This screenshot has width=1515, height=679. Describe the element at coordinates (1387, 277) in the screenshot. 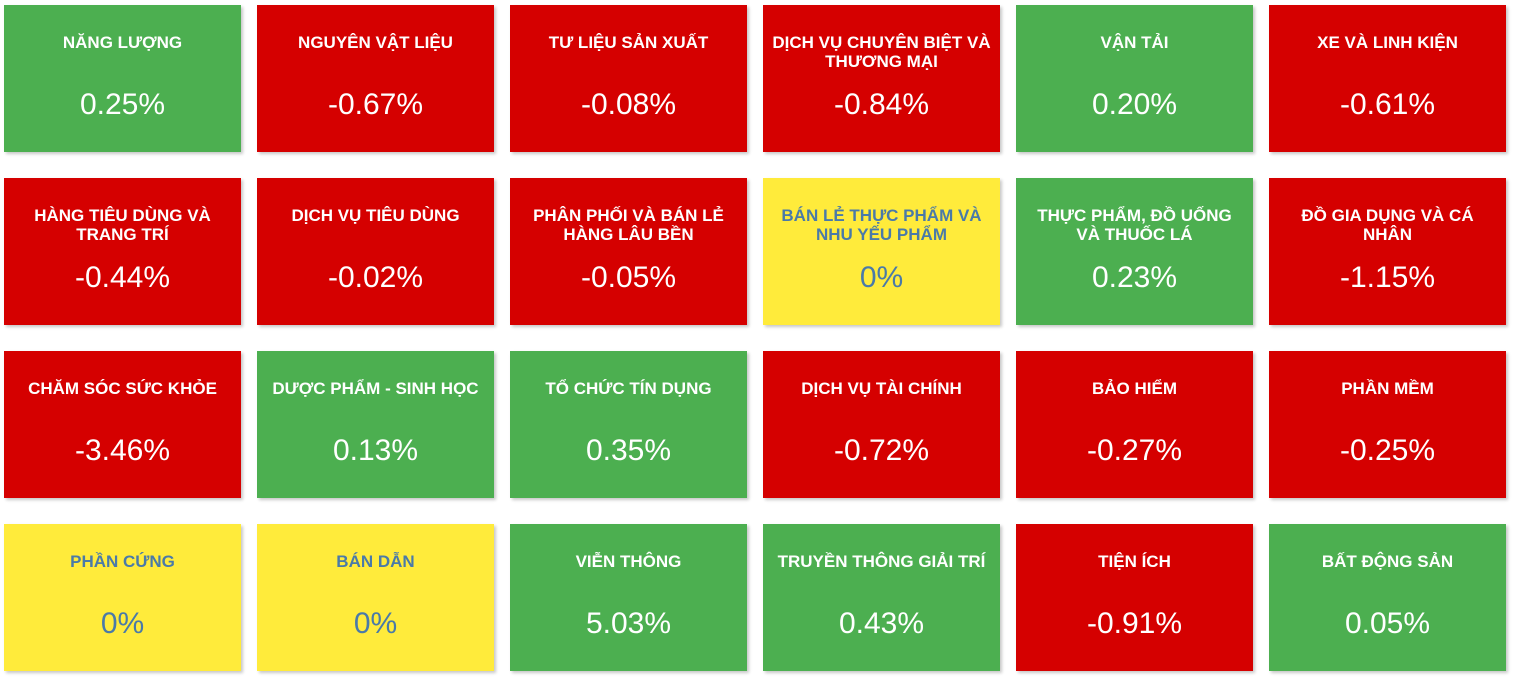

I see `sector-change: -1.15%` at that location.